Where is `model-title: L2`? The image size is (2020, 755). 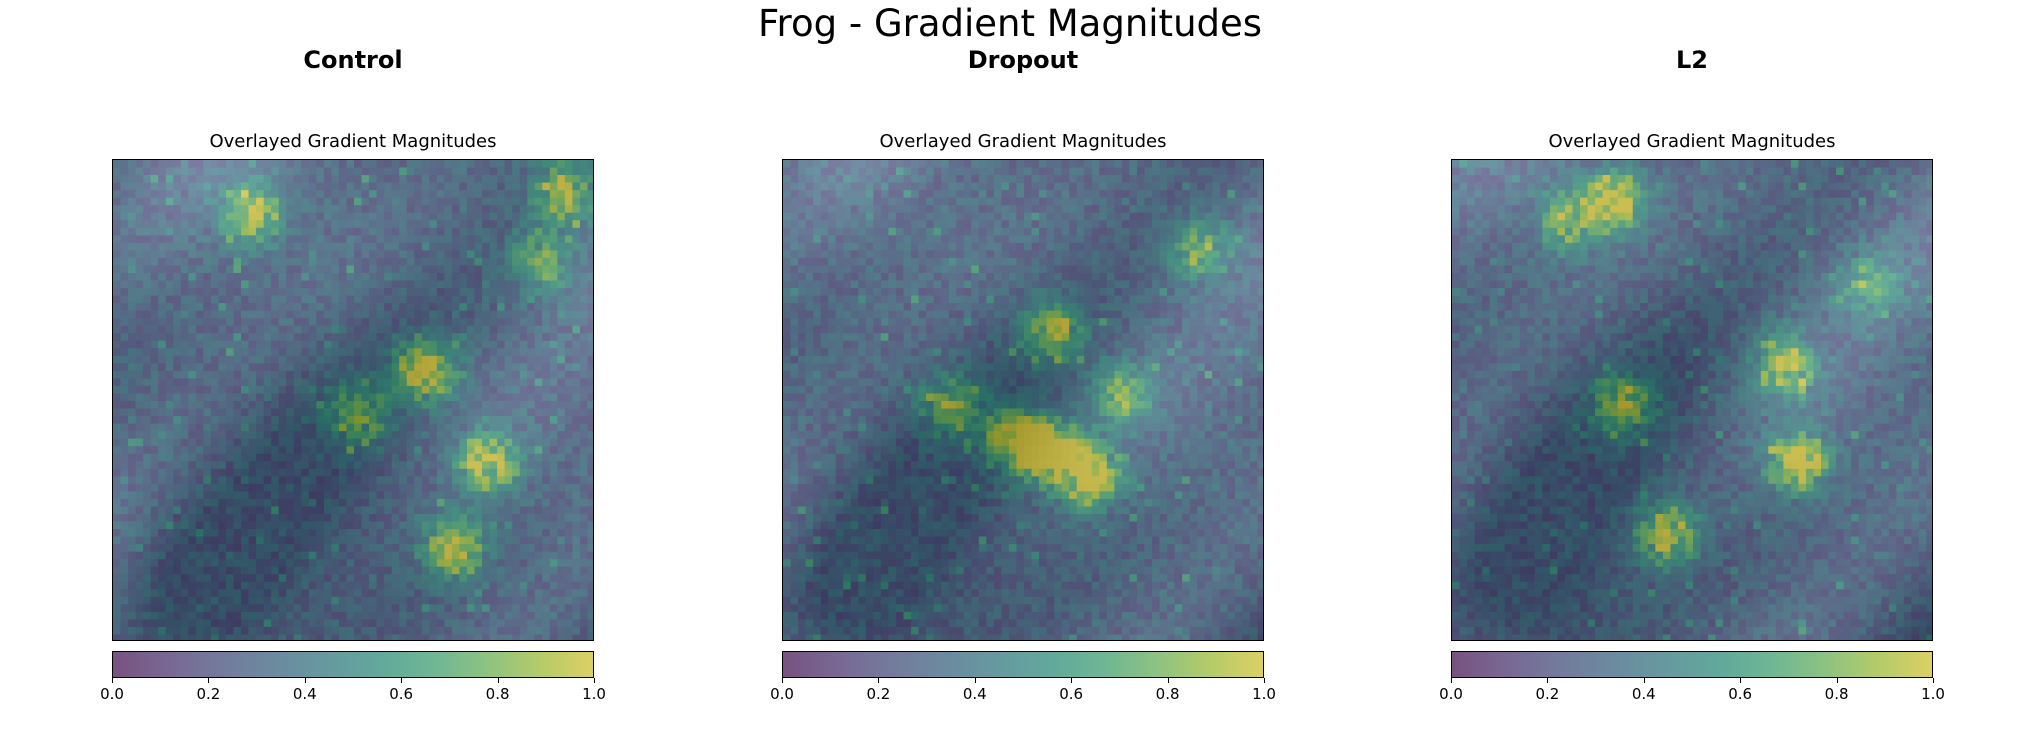
model-title: L2 is located at coordinates (1692, 60).